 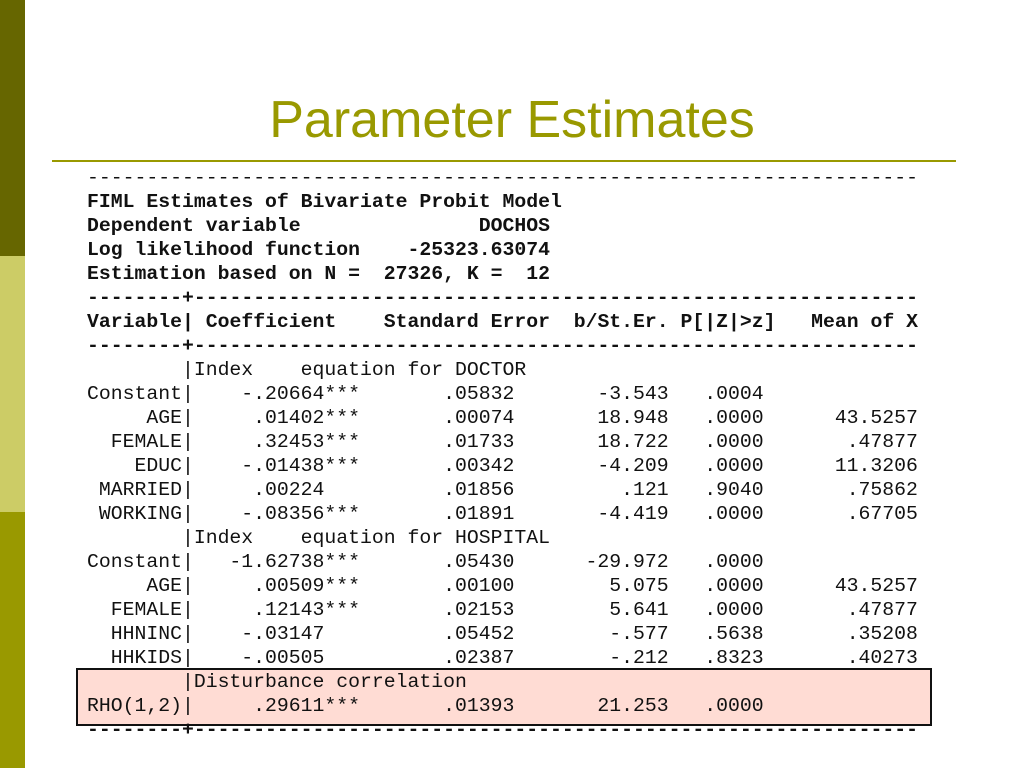 I want to click on variable-name: WORKING, so click(x=140, y=514).